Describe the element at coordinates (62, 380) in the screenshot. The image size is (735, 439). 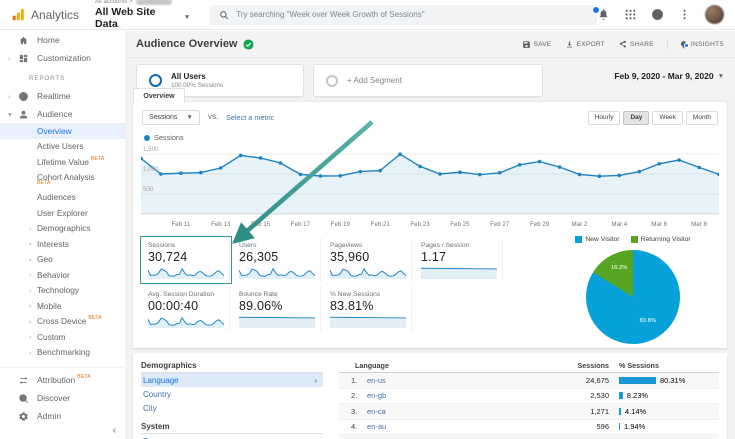
I see `sidebar-item-attribution: Attribution BETA` at that location.